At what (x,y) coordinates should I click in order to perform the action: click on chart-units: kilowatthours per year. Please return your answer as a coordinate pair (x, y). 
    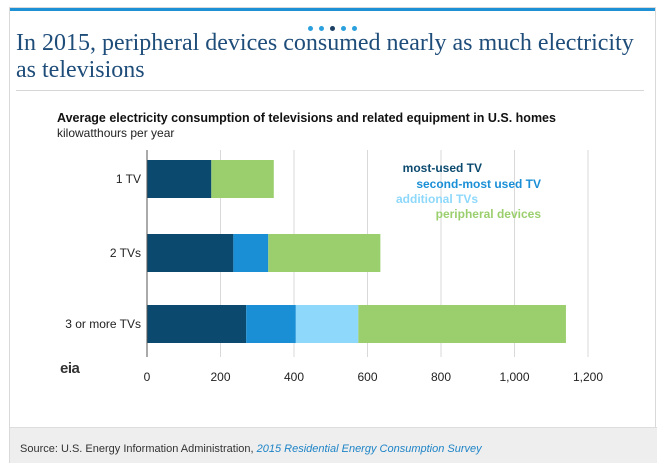
    Looking at the image, I should click on (116, 133).